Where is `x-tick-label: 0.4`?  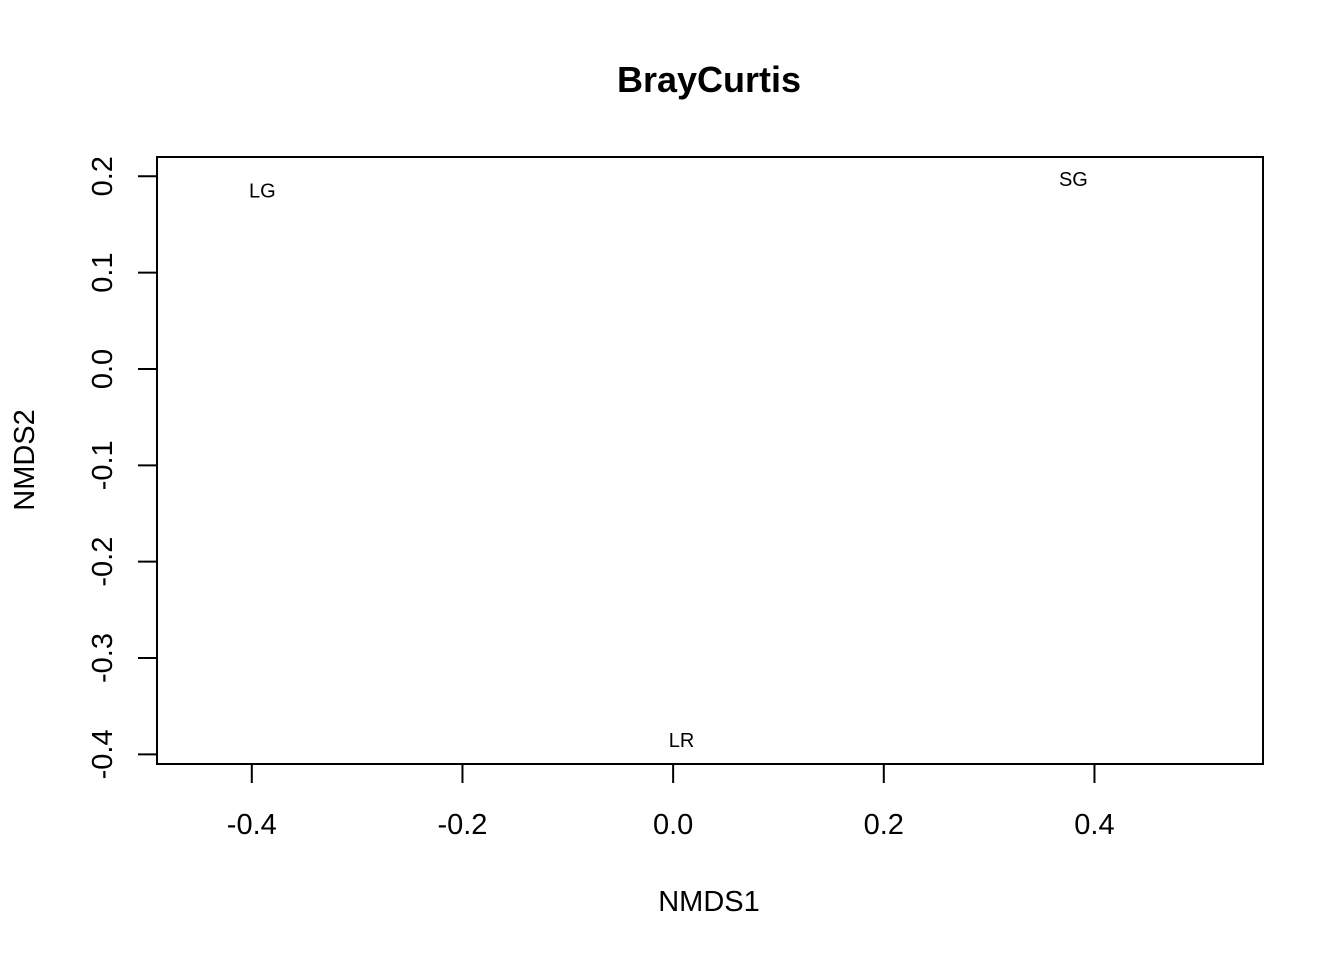
x-tick-label: 0.4 is located at coordinates (1094, 825).